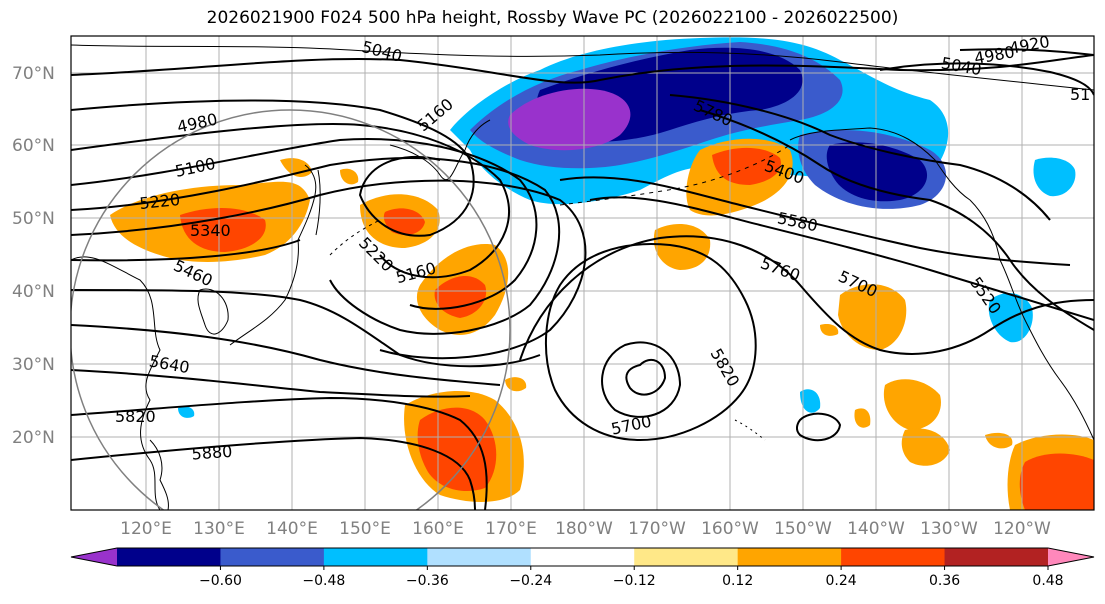 The height and width of the screenshot is (604, 1105). I want to click on lat-label: 60°N, so click(33, 146).